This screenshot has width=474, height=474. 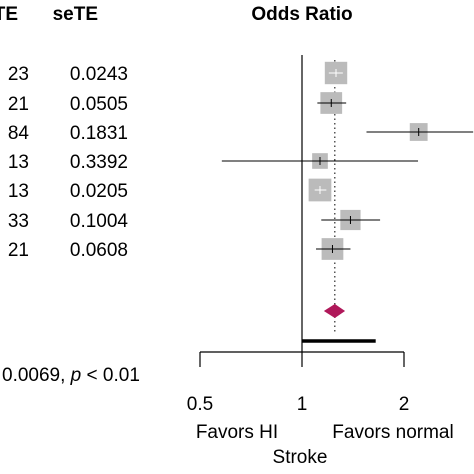 I want to click on summary-diamond, so click(x=334, y=311).